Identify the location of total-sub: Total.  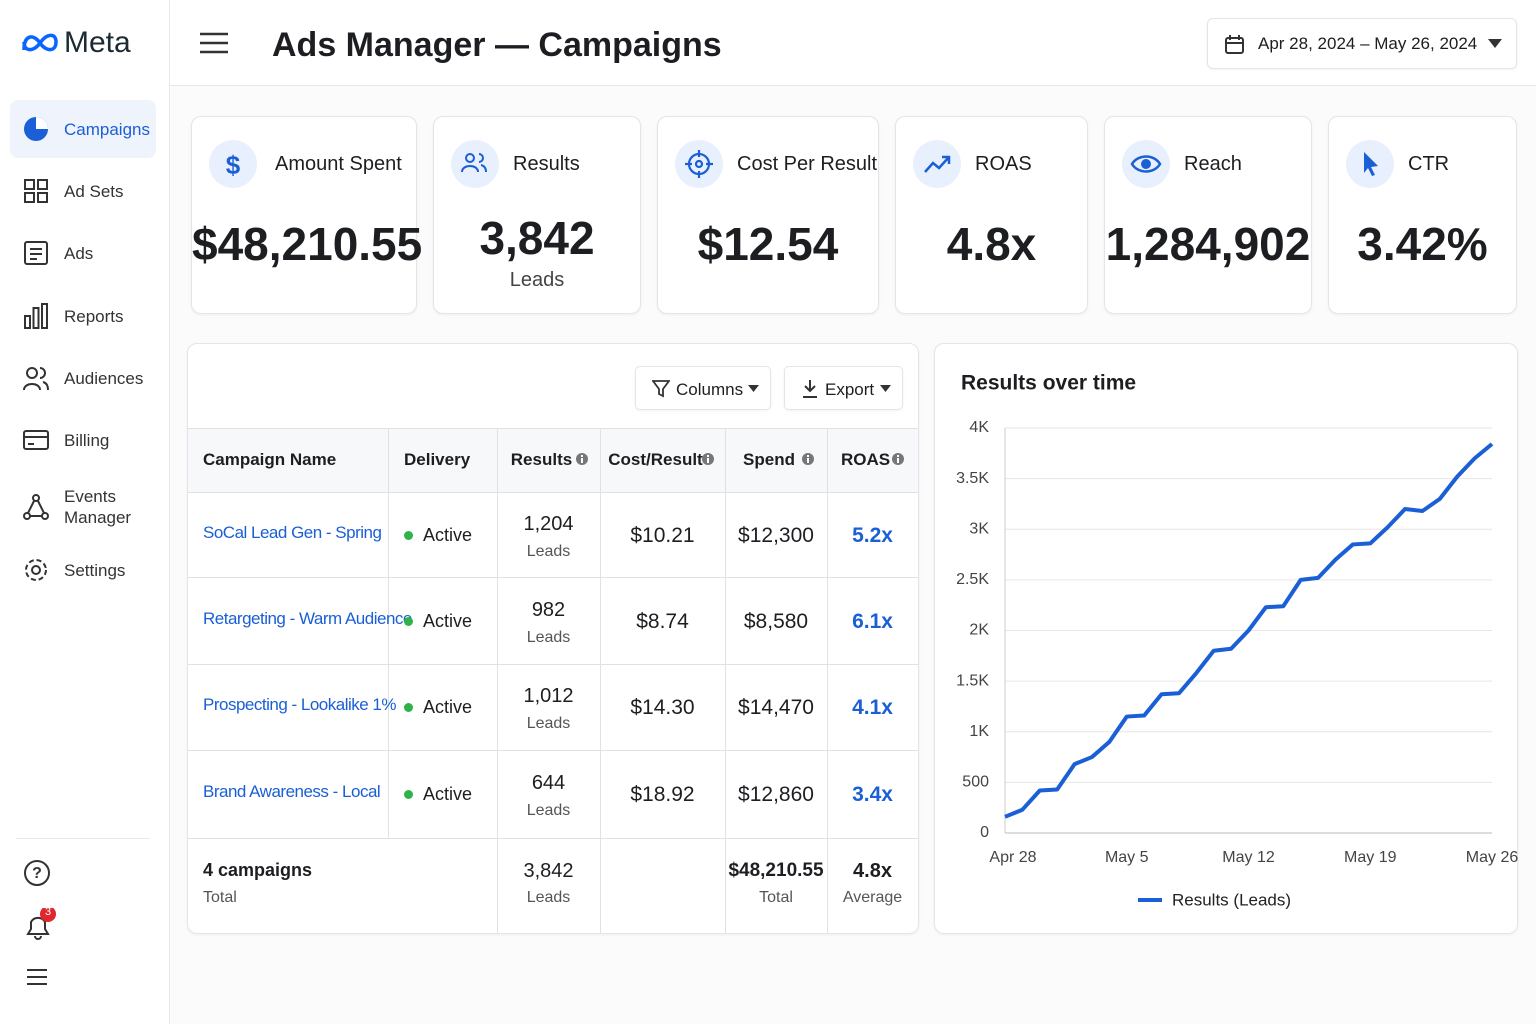
(220, 897).